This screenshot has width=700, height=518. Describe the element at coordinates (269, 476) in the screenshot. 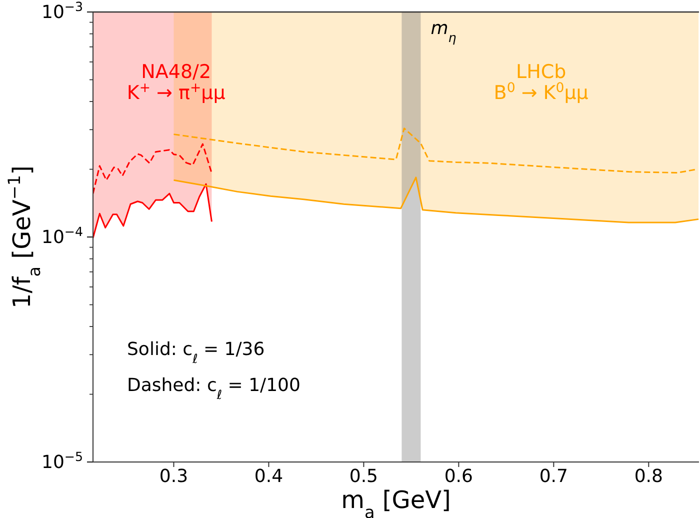

I see `x-tick-label: 0.4` at that location.